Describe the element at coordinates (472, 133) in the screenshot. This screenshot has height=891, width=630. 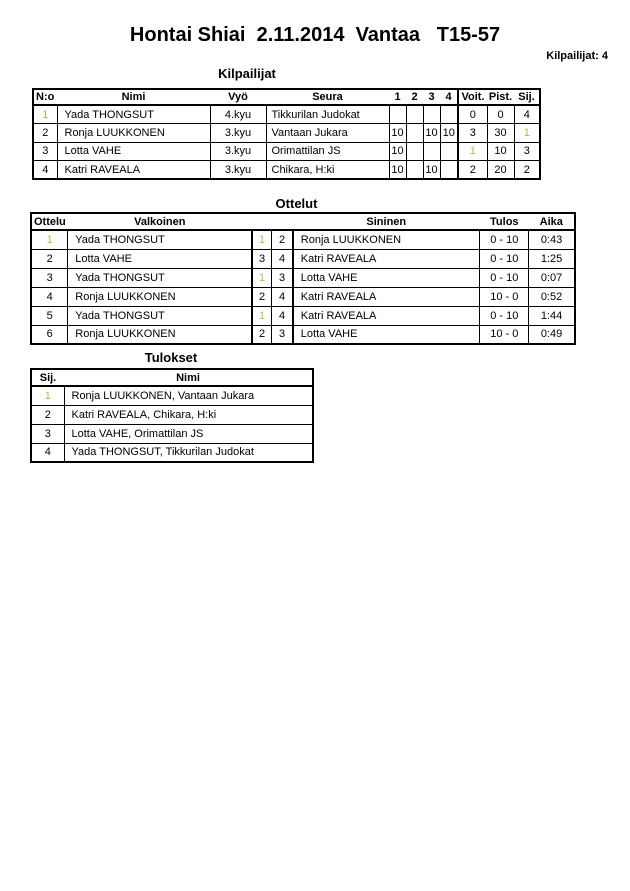
I see `wins-cell: 3` at that location.